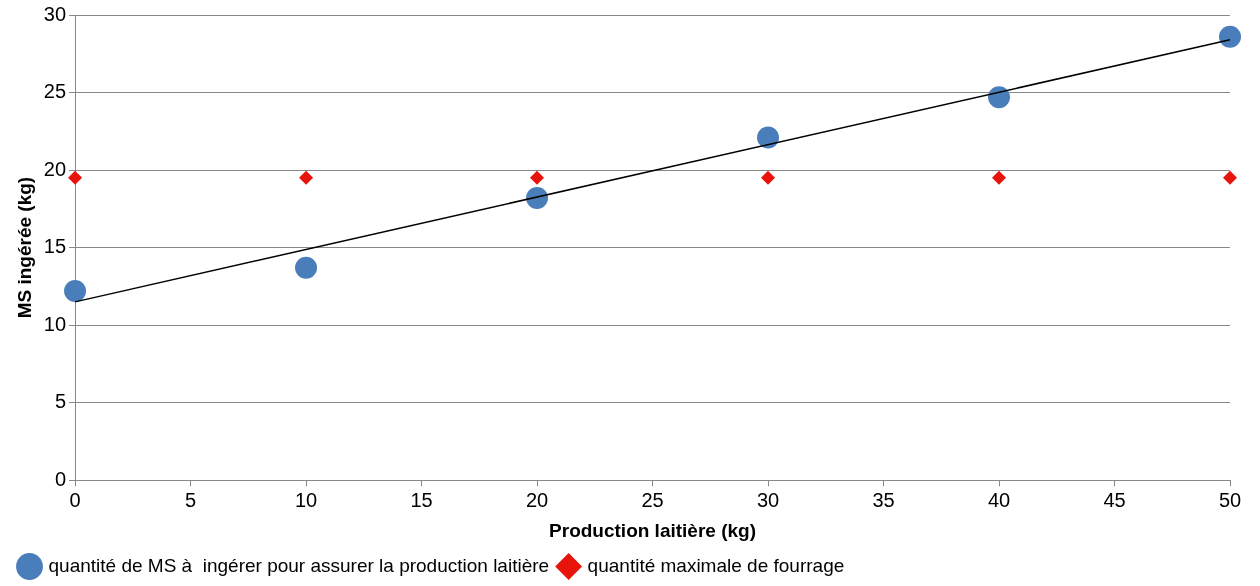 This screenshot has height=586, width=1260. Describe the element at coordinates (1230, 499) in the screenshot. I see `x-tick-label: 50` at that location.